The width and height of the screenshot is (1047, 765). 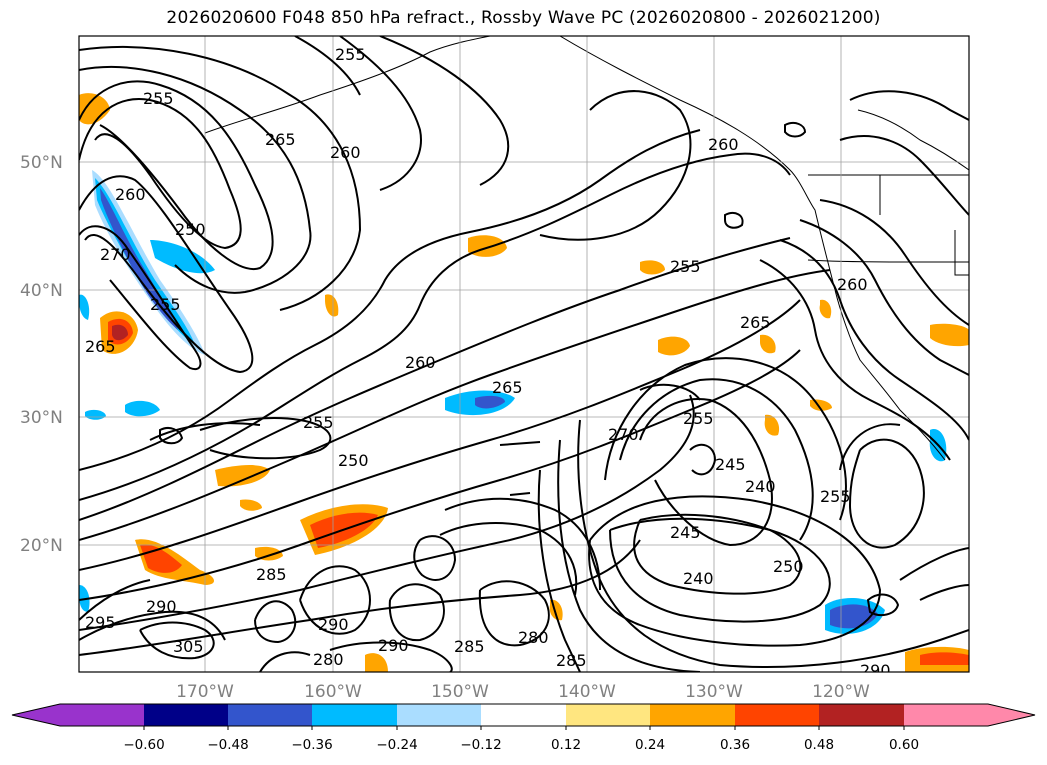 What do you see at coordinates (143, 745) in the screenshot?
I see `colorbar-tick-label: −0.60` at bounding box center [143, 745].